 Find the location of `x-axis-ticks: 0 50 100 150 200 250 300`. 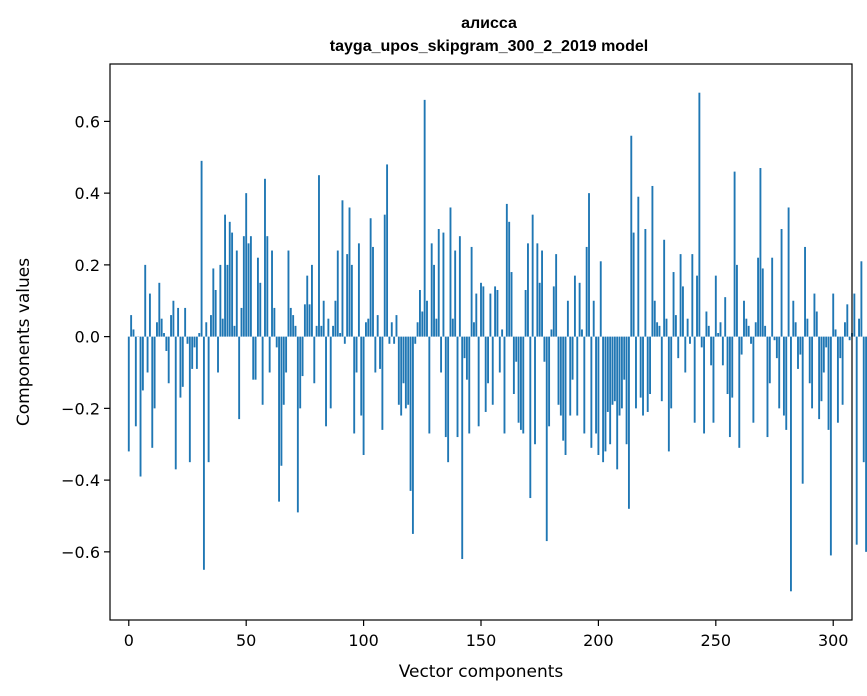

x-axis-ticks: 0 50 100 150 200 250 300 is located at coordinates (486, 635).